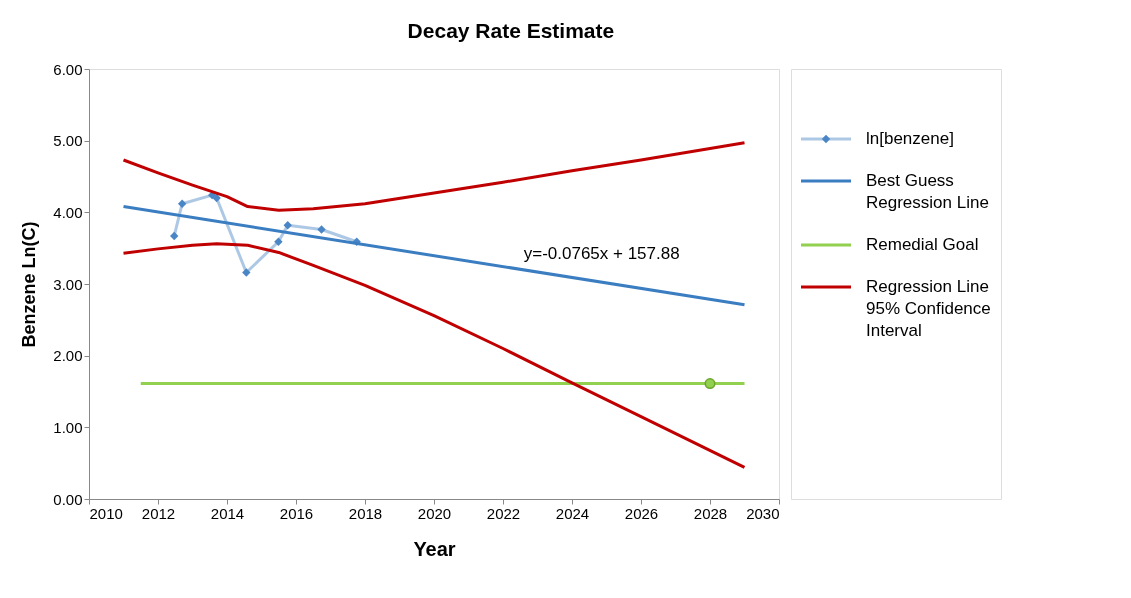  What do you see at coordinates (68, 212) in the screenshot?
I see `y-tick-label: 4.00` at bounding box center [68, 212].